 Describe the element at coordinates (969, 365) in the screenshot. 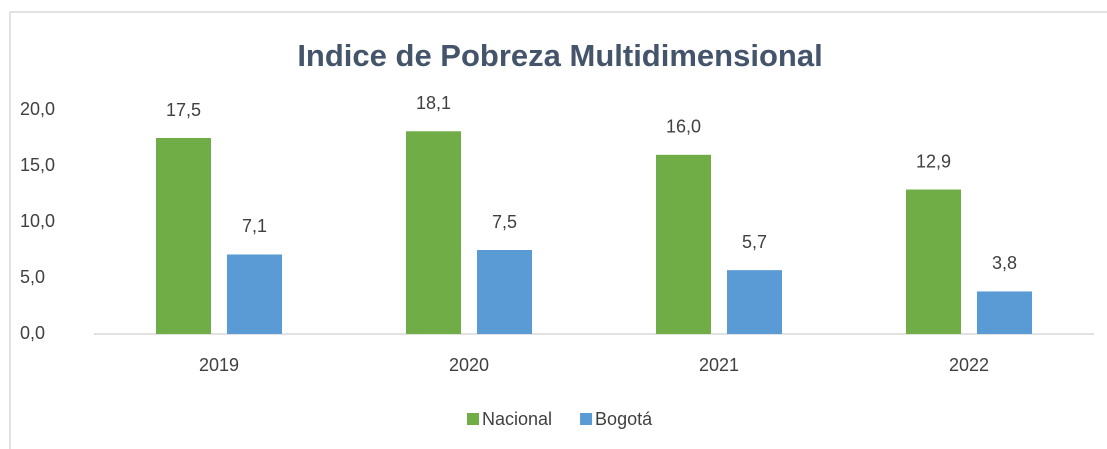

I see `x-tick-label: 2022` at that location.